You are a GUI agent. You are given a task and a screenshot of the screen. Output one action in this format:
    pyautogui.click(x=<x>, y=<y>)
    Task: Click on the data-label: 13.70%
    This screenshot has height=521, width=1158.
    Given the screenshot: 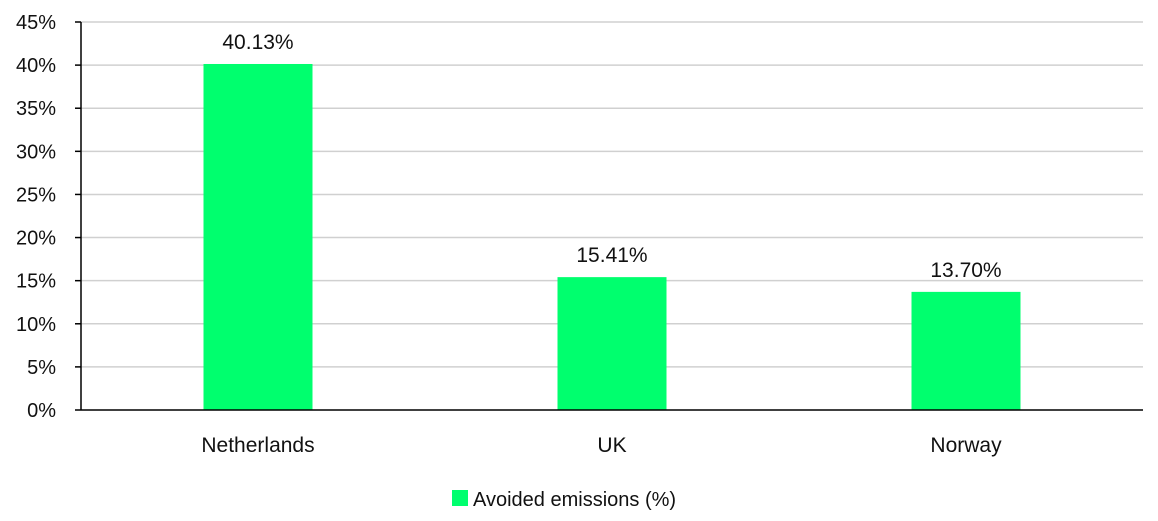 What is the action you would take?
    pyautogui.click(x=965, y=270)
    